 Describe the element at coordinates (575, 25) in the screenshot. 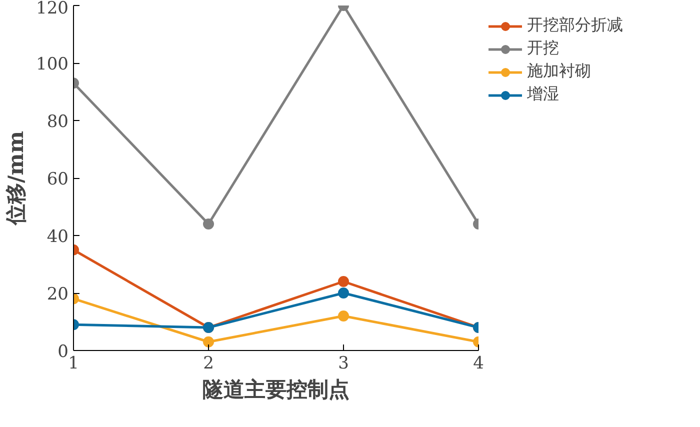

I see `legend-label: 开挖部分折减` at that location.